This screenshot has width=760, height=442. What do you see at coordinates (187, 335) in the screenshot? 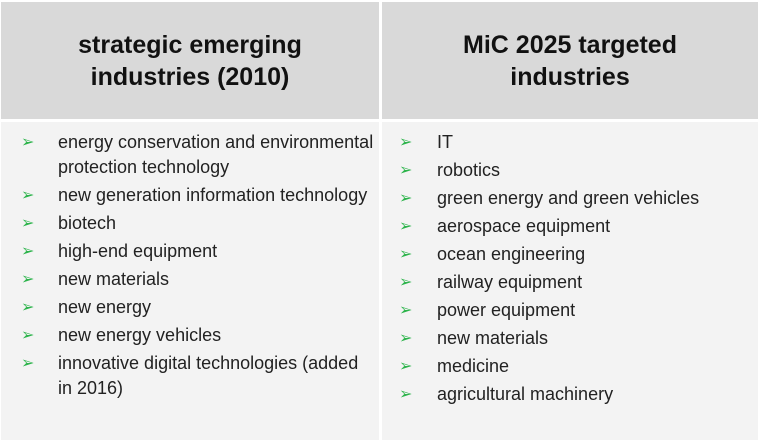
I see `list-item: new energy vehicles` at bounding box center [187, 335].